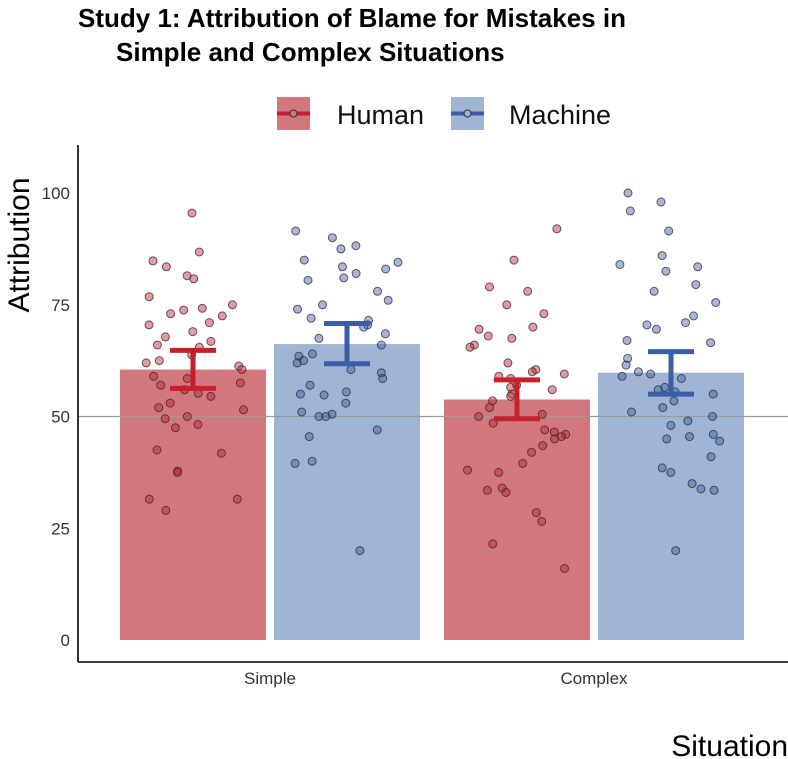  What do you see at coordinates (60, 528) in the screenshot?
I see `y-tick-label: 25` at bounding box center [60, 528].